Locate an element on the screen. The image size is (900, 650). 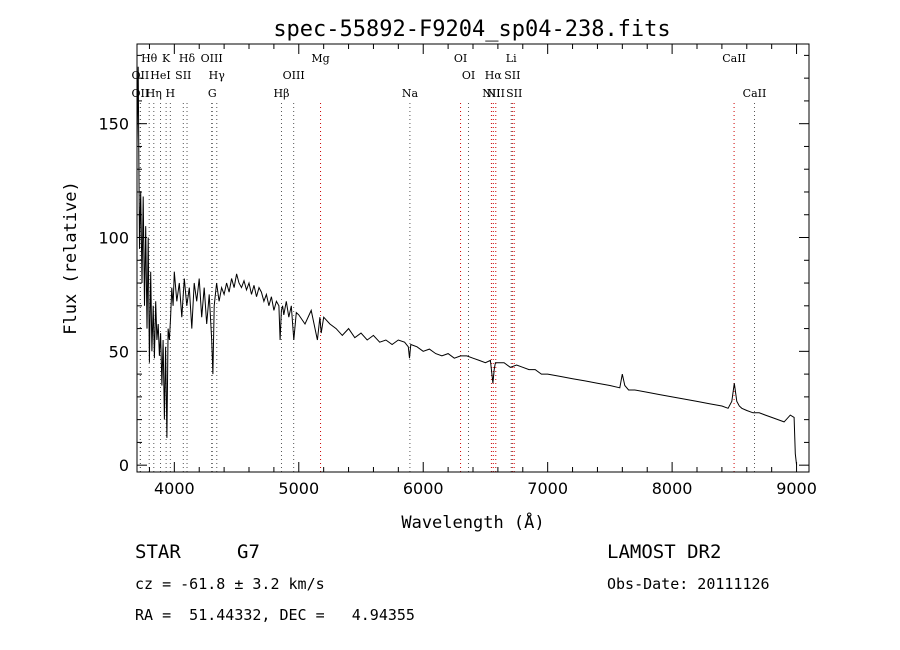
subclass: G7 is located at coordinates (248, 552).